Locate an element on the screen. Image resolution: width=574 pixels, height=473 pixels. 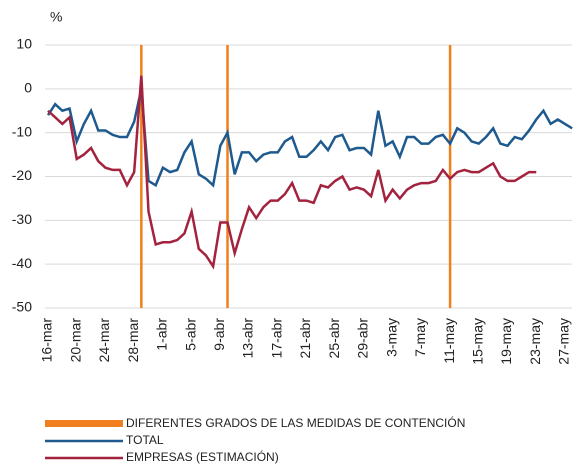
y-tick-label: -40 is located at coordinates (22, 263).